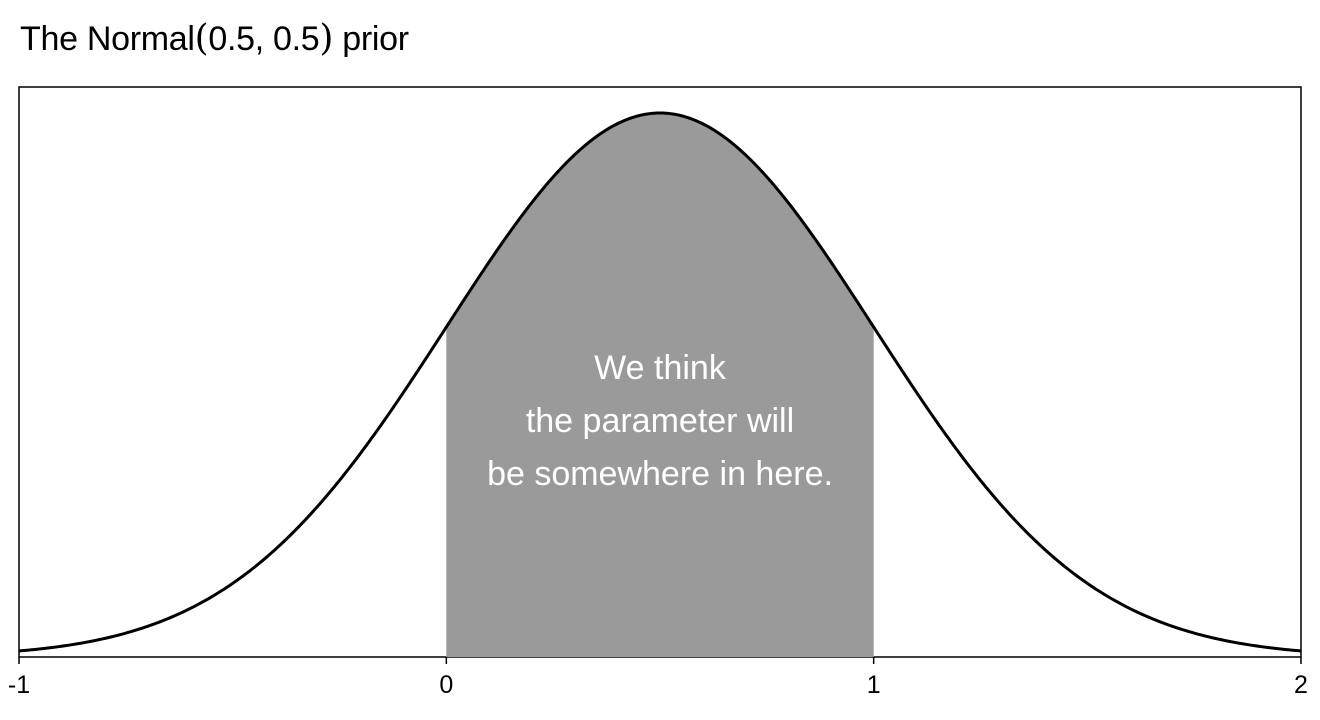  What do you see at coordinates (19, 685) in the screenshot?
I see `x-tick-label: -1` at bounding box center [19, 685].